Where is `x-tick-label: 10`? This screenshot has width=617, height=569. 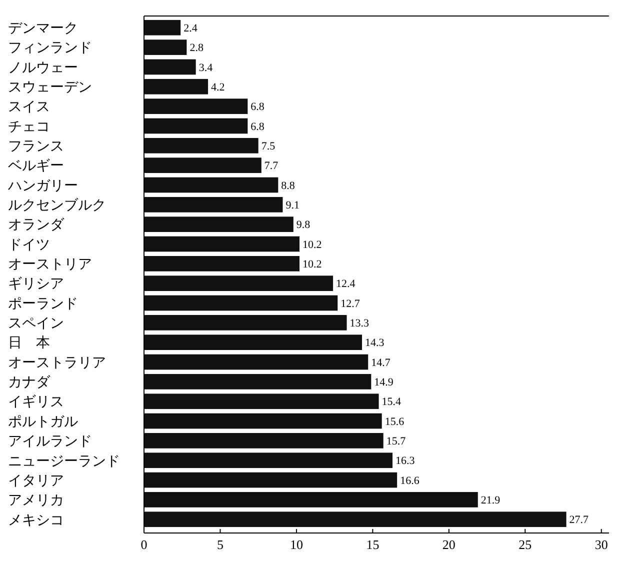
x-tick-label: 10 is located at coordinates (296, 544).